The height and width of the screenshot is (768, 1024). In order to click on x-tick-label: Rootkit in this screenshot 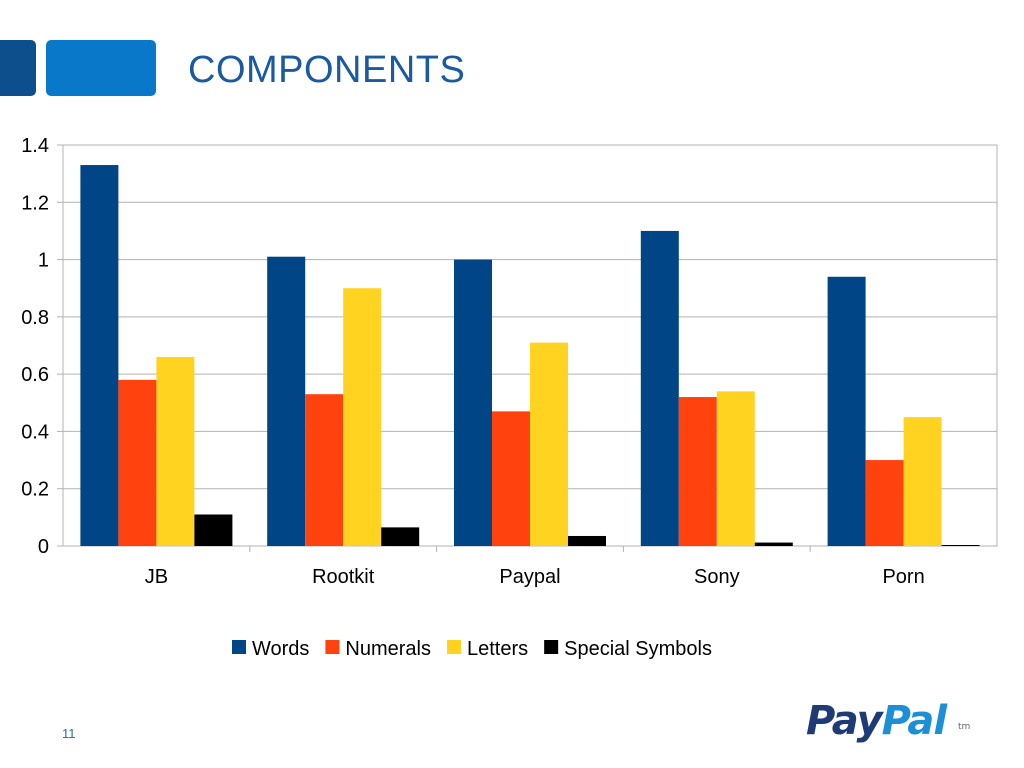, I will do `click(343, 577)`.